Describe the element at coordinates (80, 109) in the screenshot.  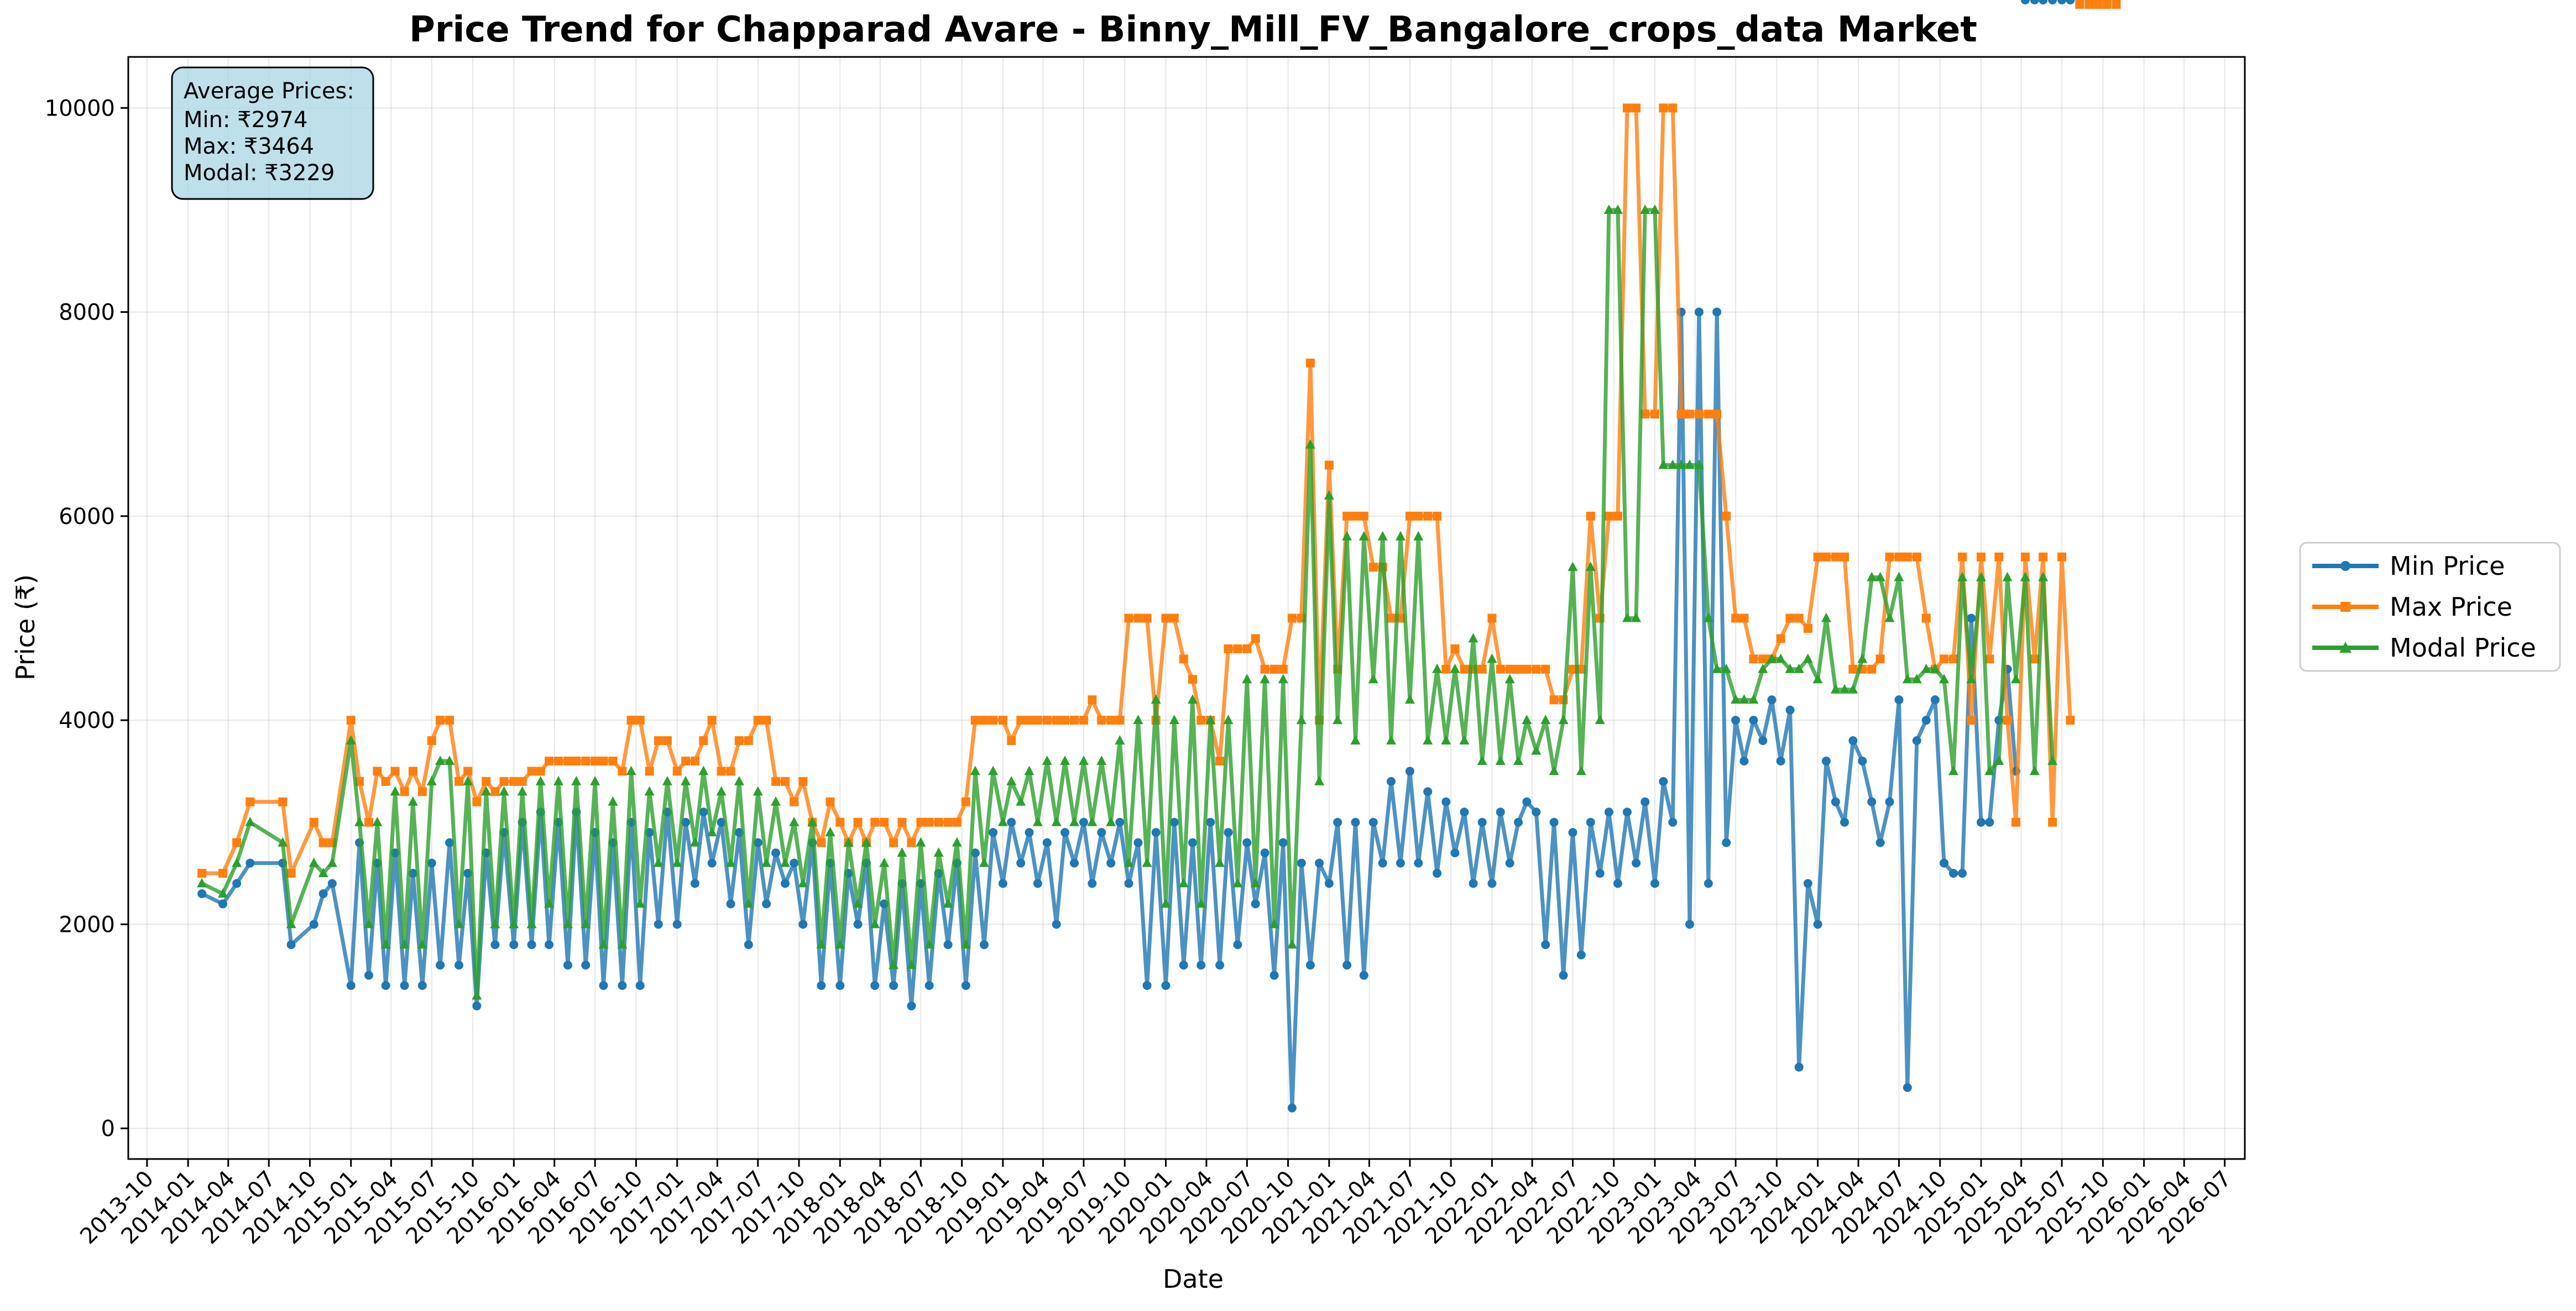
I see `y-tick-label: 10000` at that location.